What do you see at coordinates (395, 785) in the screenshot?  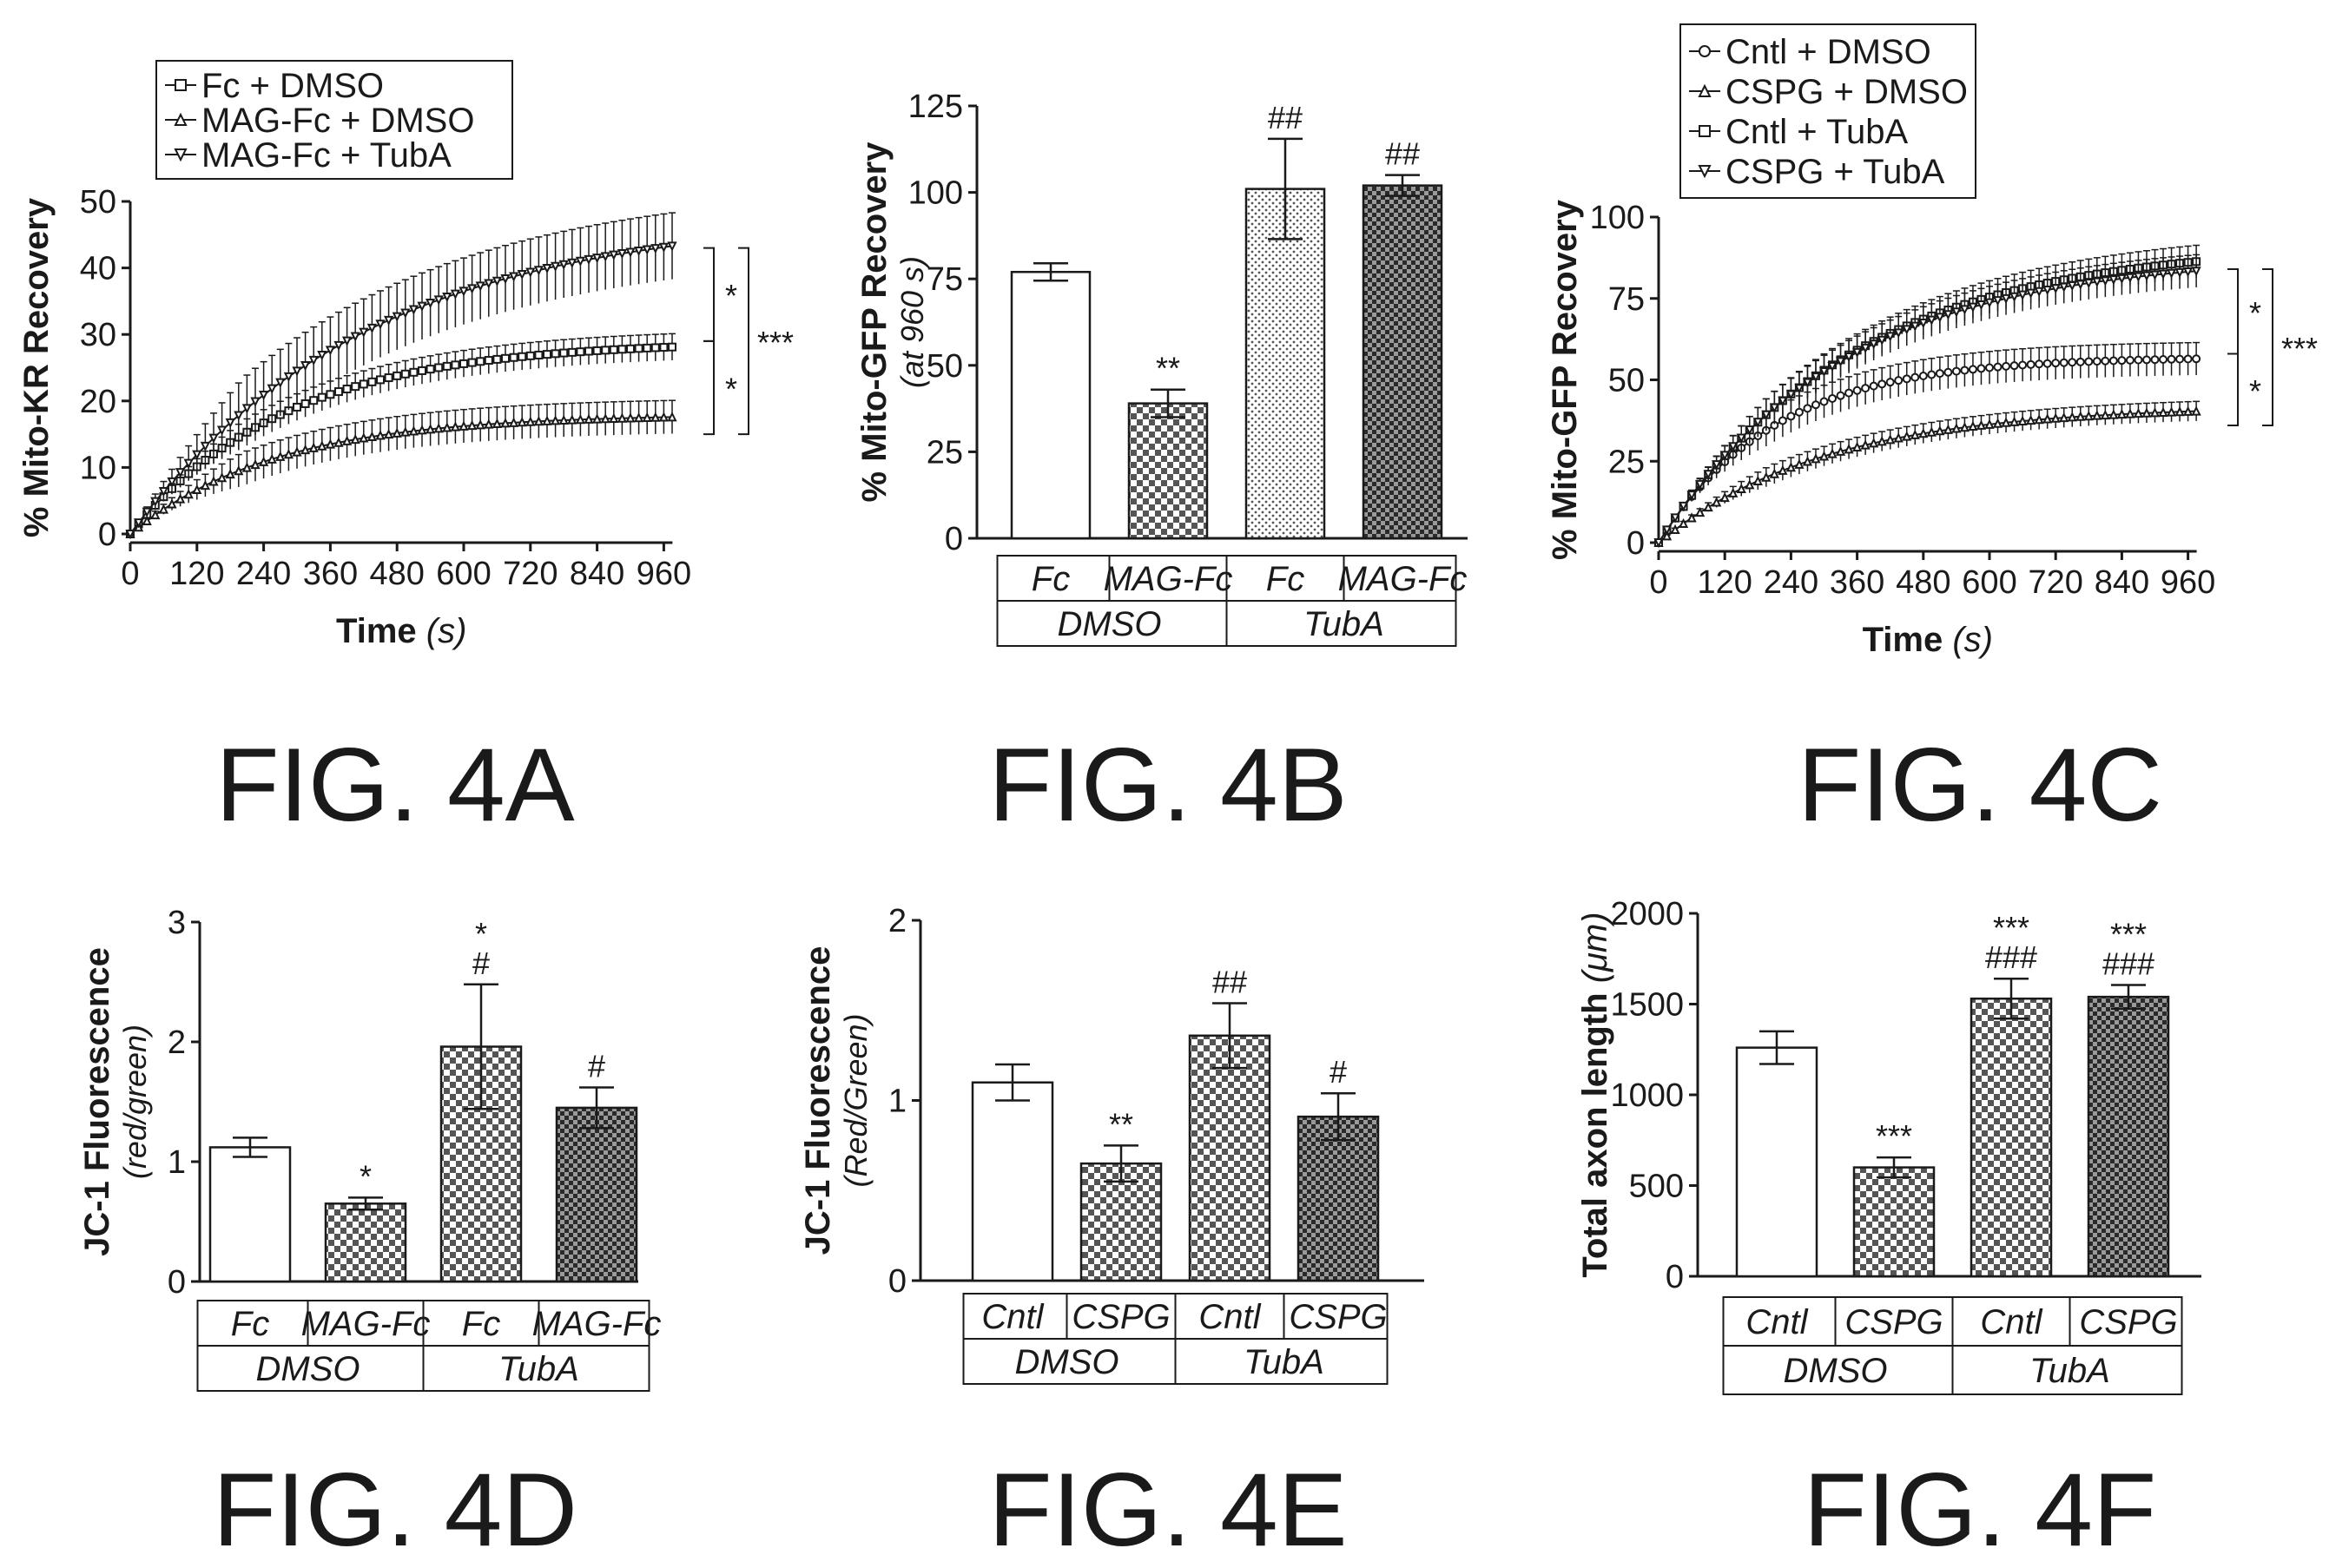 I see `figure-label-4a: FIG. 4A` at bounding box center [395, 785].